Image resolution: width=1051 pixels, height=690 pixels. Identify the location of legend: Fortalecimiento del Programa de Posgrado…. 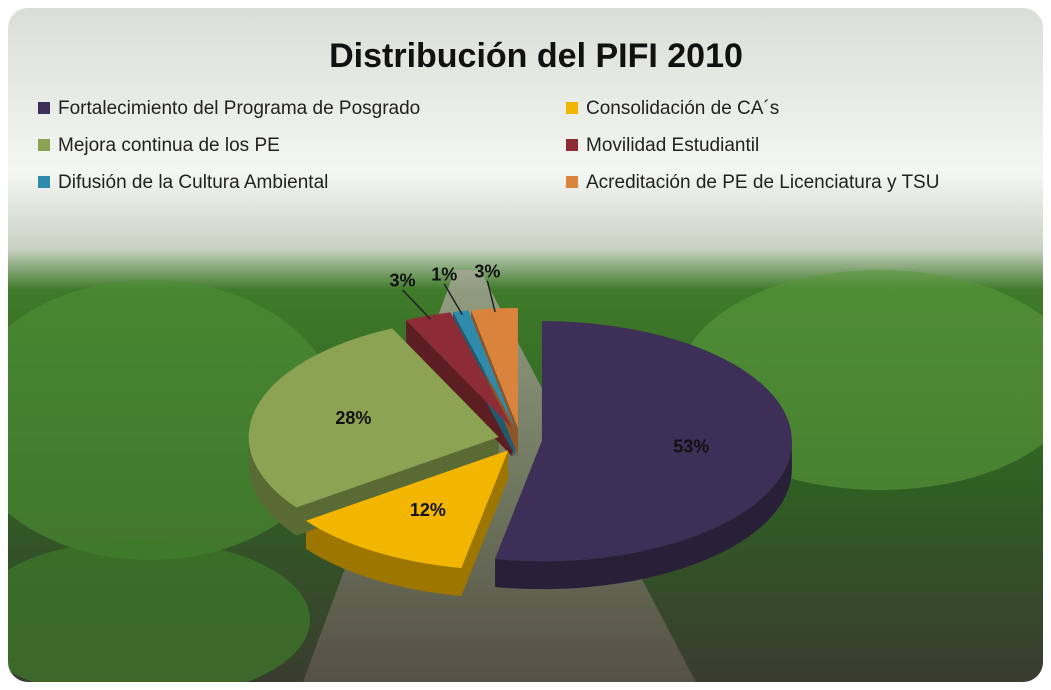
(488, 145).